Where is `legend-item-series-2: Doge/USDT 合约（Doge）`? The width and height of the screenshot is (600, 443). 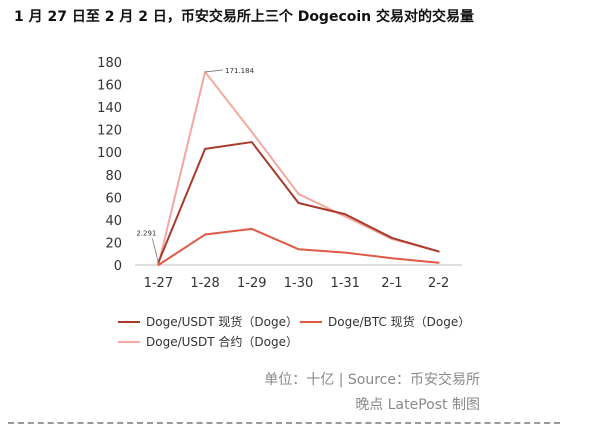 legend-item-series-2: Doge/USDT 合约（Doge） is located at coordinates (208, 341).